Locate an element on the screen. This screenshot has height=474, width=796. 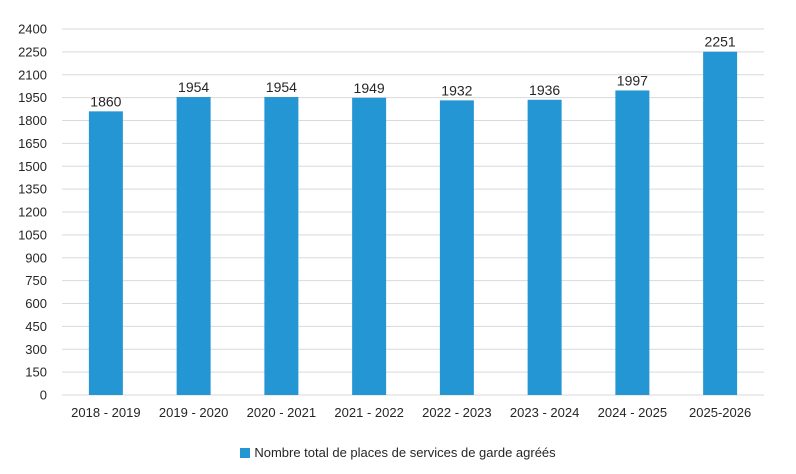
y-tick-label: 1800 is located at coordinates (32, 120).